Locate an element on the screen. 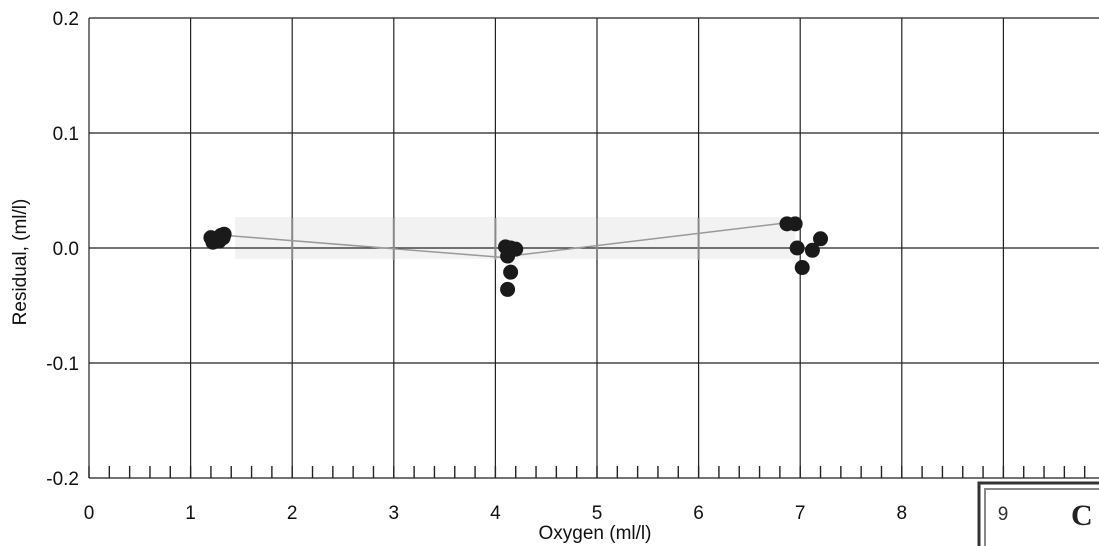  x-tick-label: 8 is located at coordinates (902, 513).